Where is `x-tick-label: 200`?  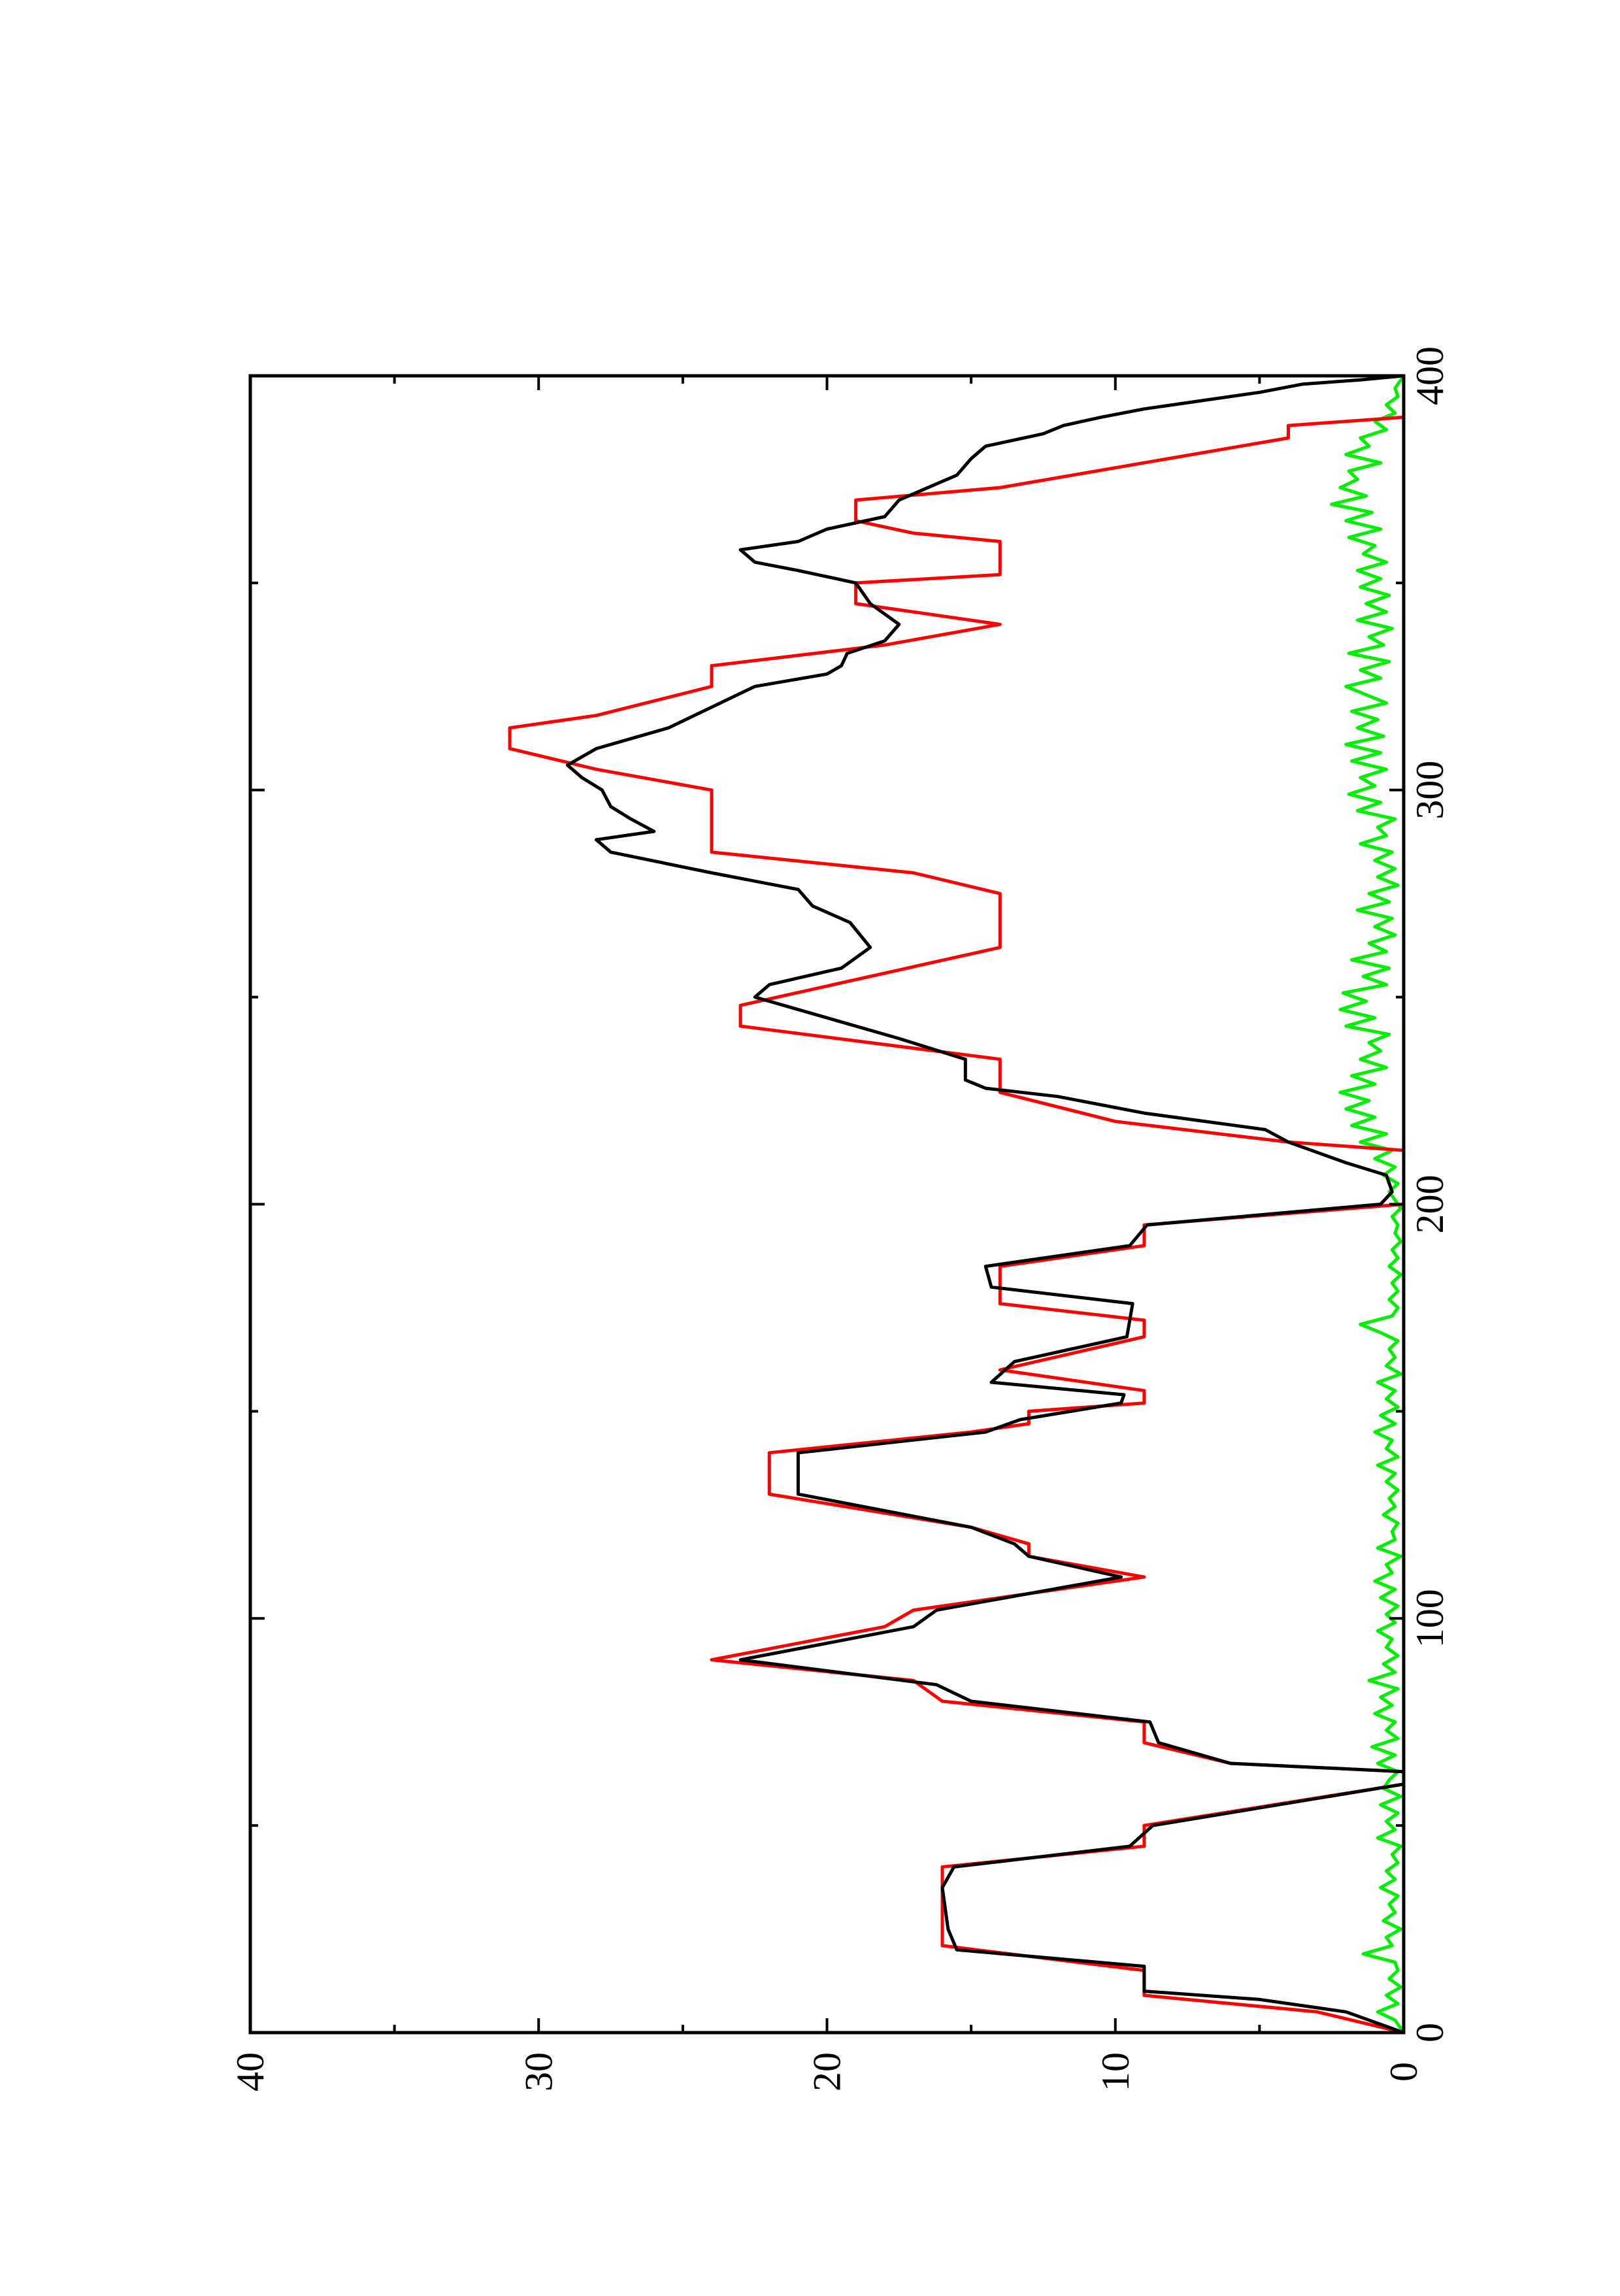 x-tick-label: 200 is located at coordinates (1429, 1204).